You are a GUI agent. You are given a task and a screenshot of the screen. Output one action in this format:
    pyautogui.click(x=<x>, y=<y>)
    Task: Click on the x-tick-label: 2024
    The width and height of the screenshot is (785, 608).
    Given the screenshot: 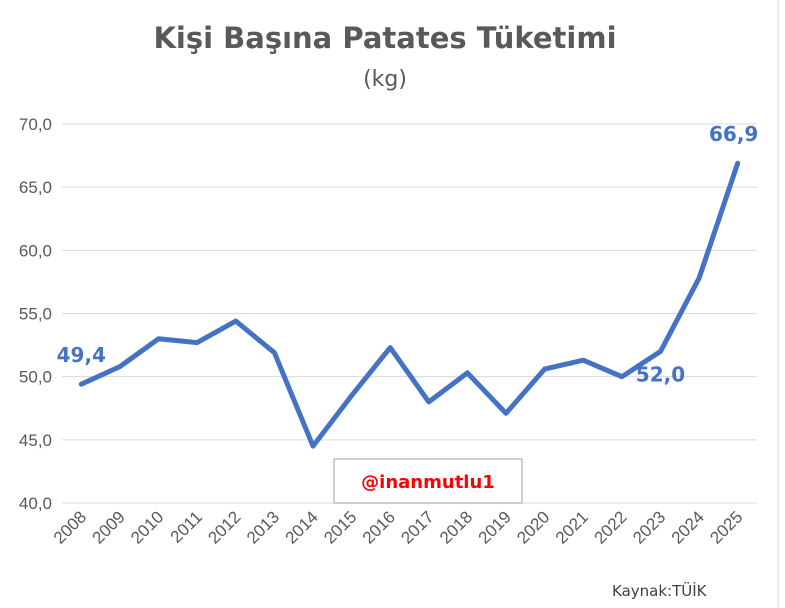 What is the action you would take?
    pyautogui.click(x=688, y=527)
    